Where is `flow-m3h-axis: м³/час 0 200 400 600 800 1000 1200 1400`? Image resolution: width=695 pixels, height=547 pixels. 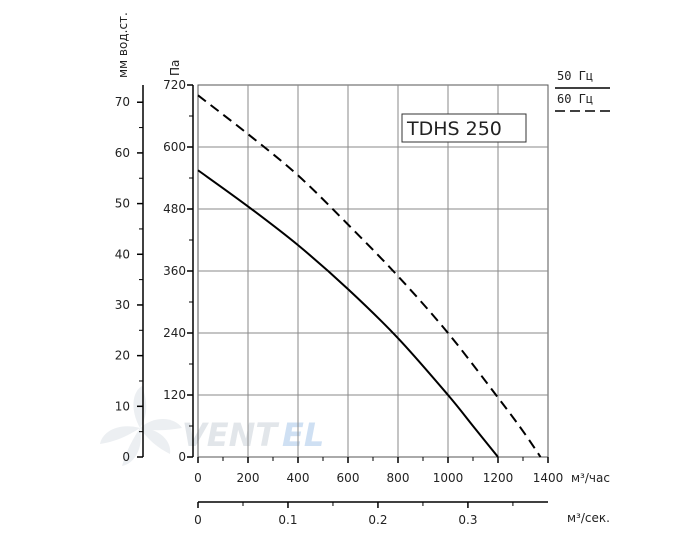
flow-m3h-axis: м³/час 0 200 400 600 800 1000 1200 1400 is located at coordinates (402, 471).